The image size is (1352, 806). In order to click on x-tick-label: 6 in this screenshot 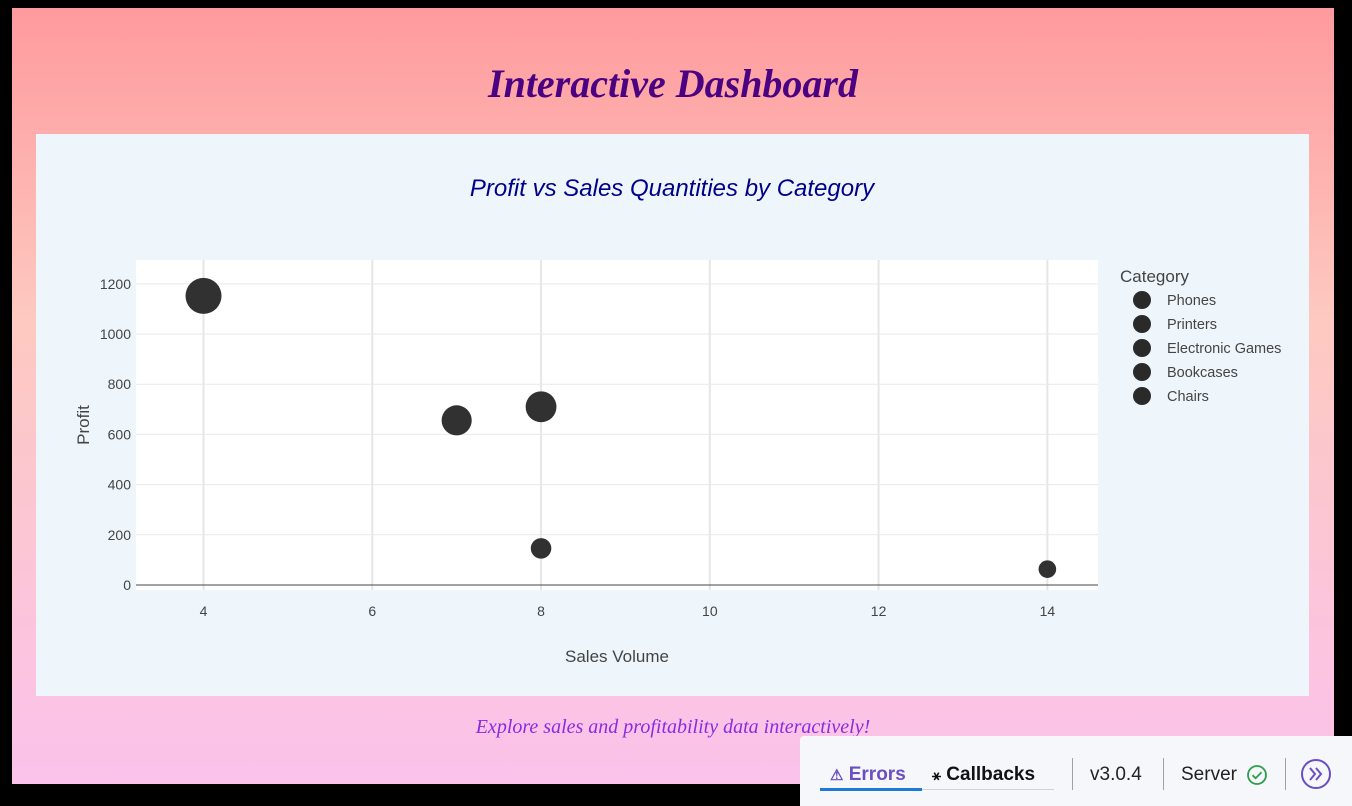, I will do `click(372, 611)`.